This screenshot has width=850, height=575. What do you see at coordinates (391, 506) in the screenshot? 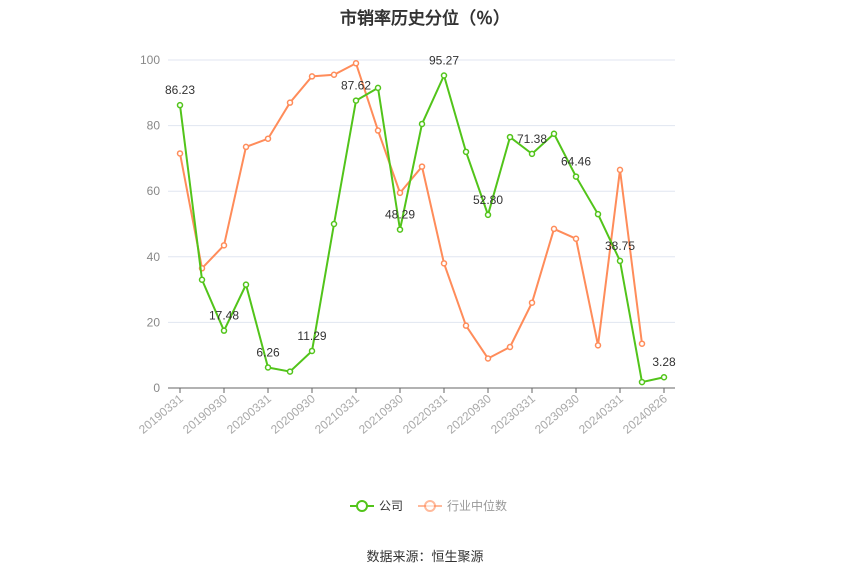
I see `legend-label: 公司` at bounding box center [391, 506].